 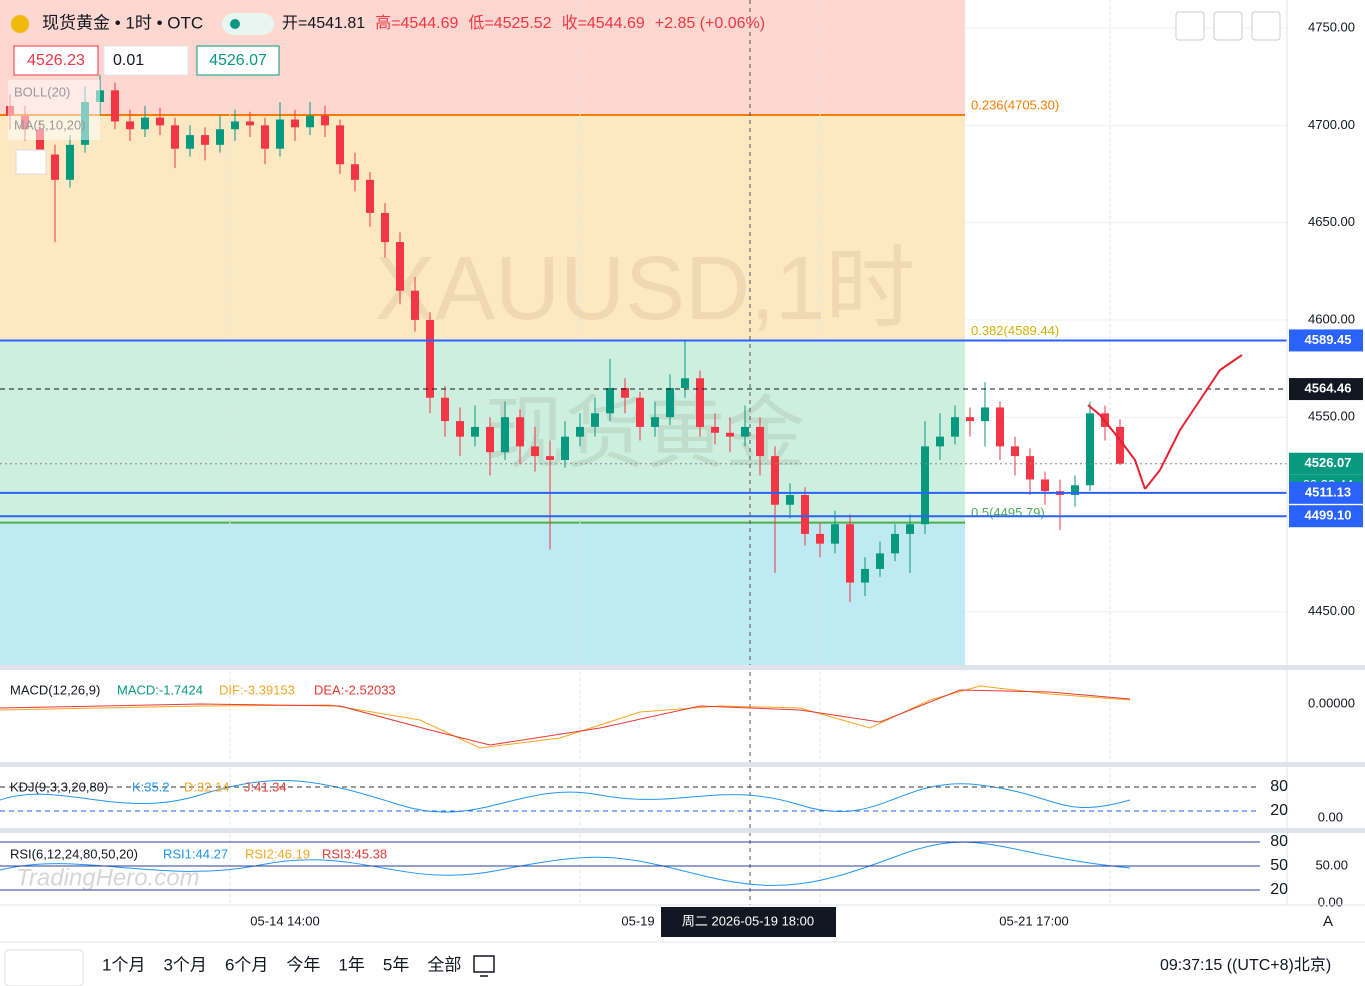 I want to click on fib-label: 0.236(4705.30), so click(x=1015, y=104).